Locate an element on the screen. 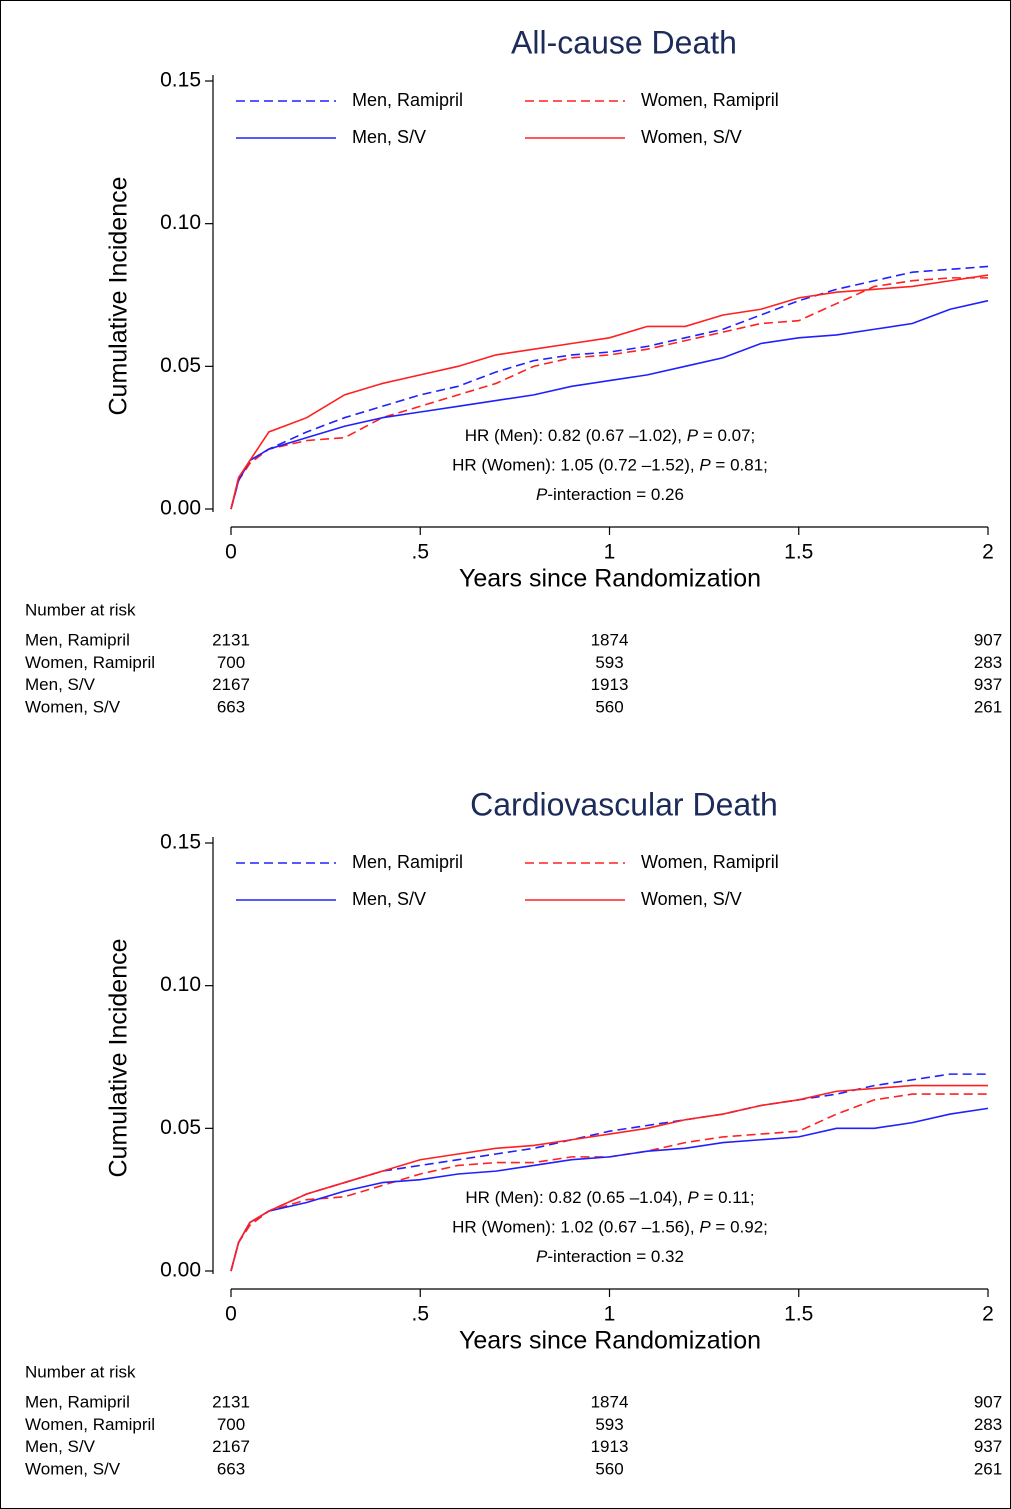 The width and height of the screenshot is (1011, 1509). chart-title: Cardiovascular Death is located at coordinates (624, 804).